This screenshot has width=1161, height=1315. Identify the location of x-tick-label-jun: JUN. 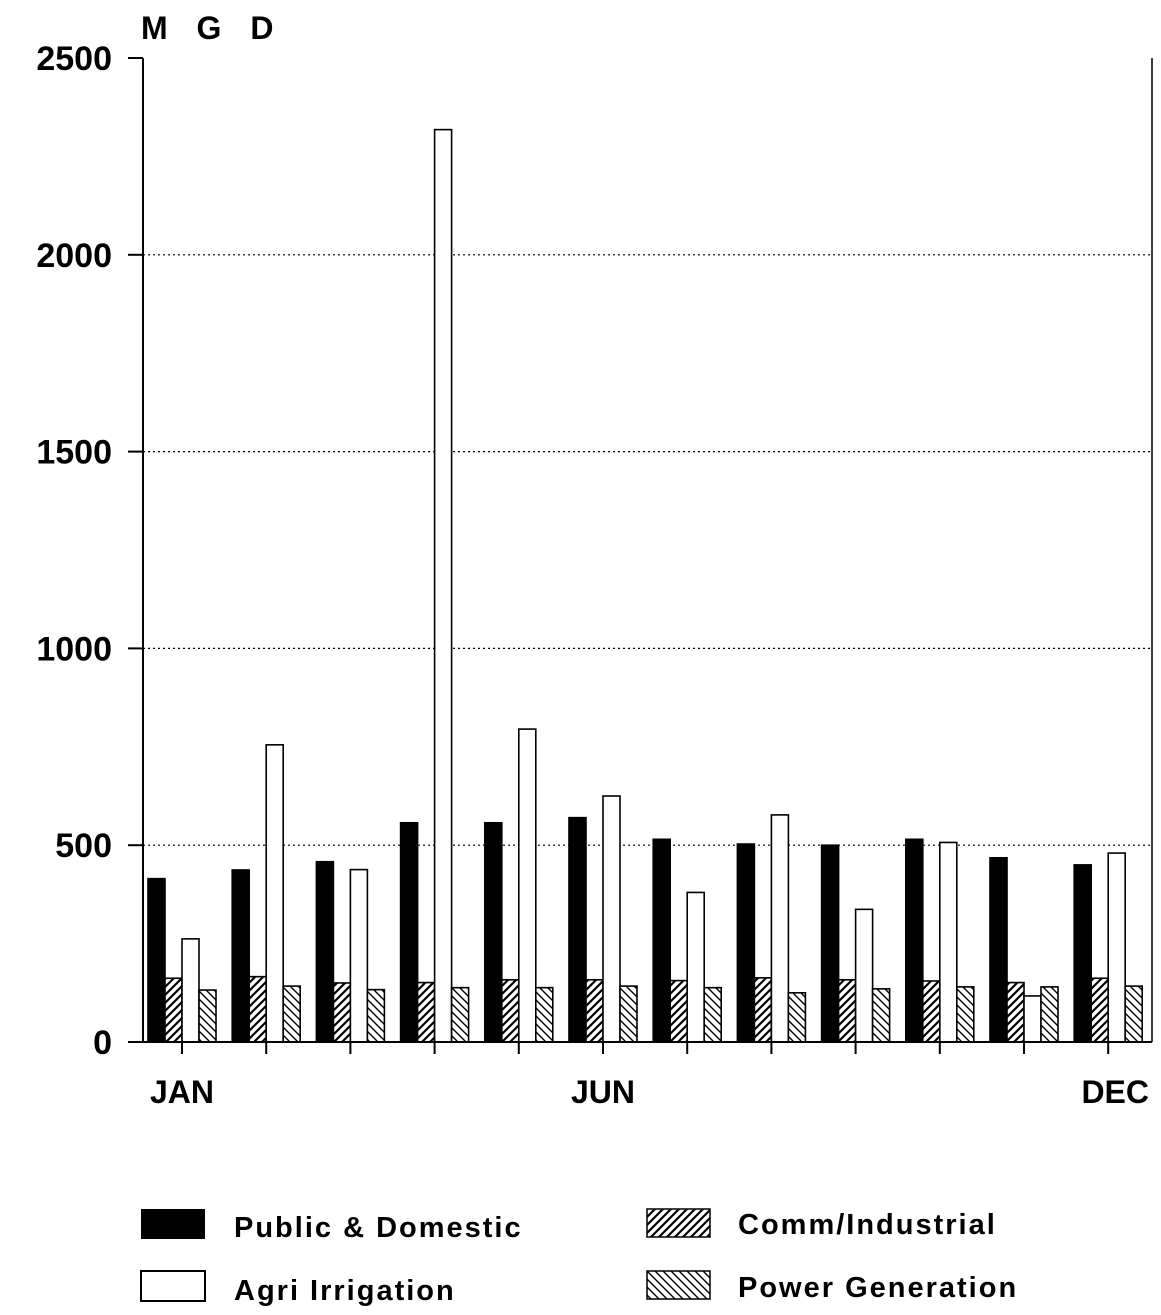
(603, 1092).